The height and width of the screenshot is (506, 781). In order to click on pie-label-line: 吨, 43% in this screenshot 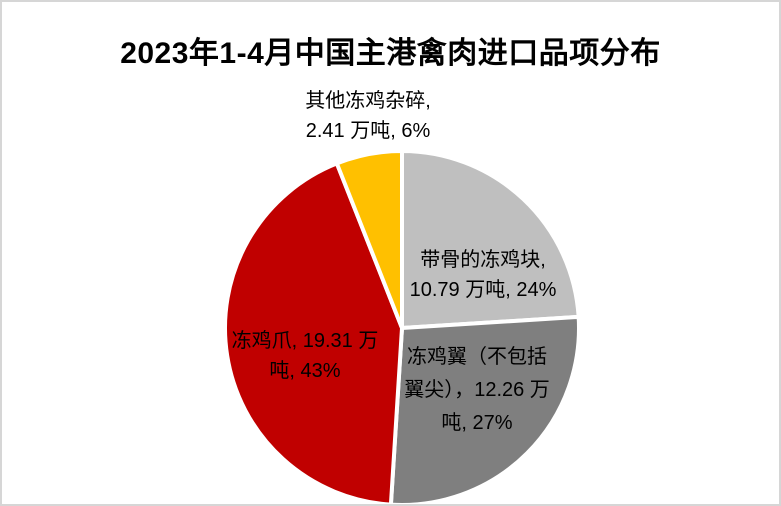, I will do `click(305, 371)`.